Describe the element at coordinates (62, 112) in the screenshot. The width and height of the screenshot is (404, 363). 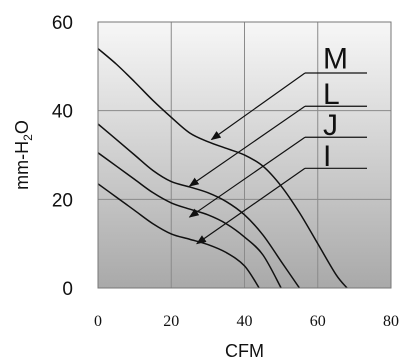
I see `y-tick-label-40: 40` at that location.